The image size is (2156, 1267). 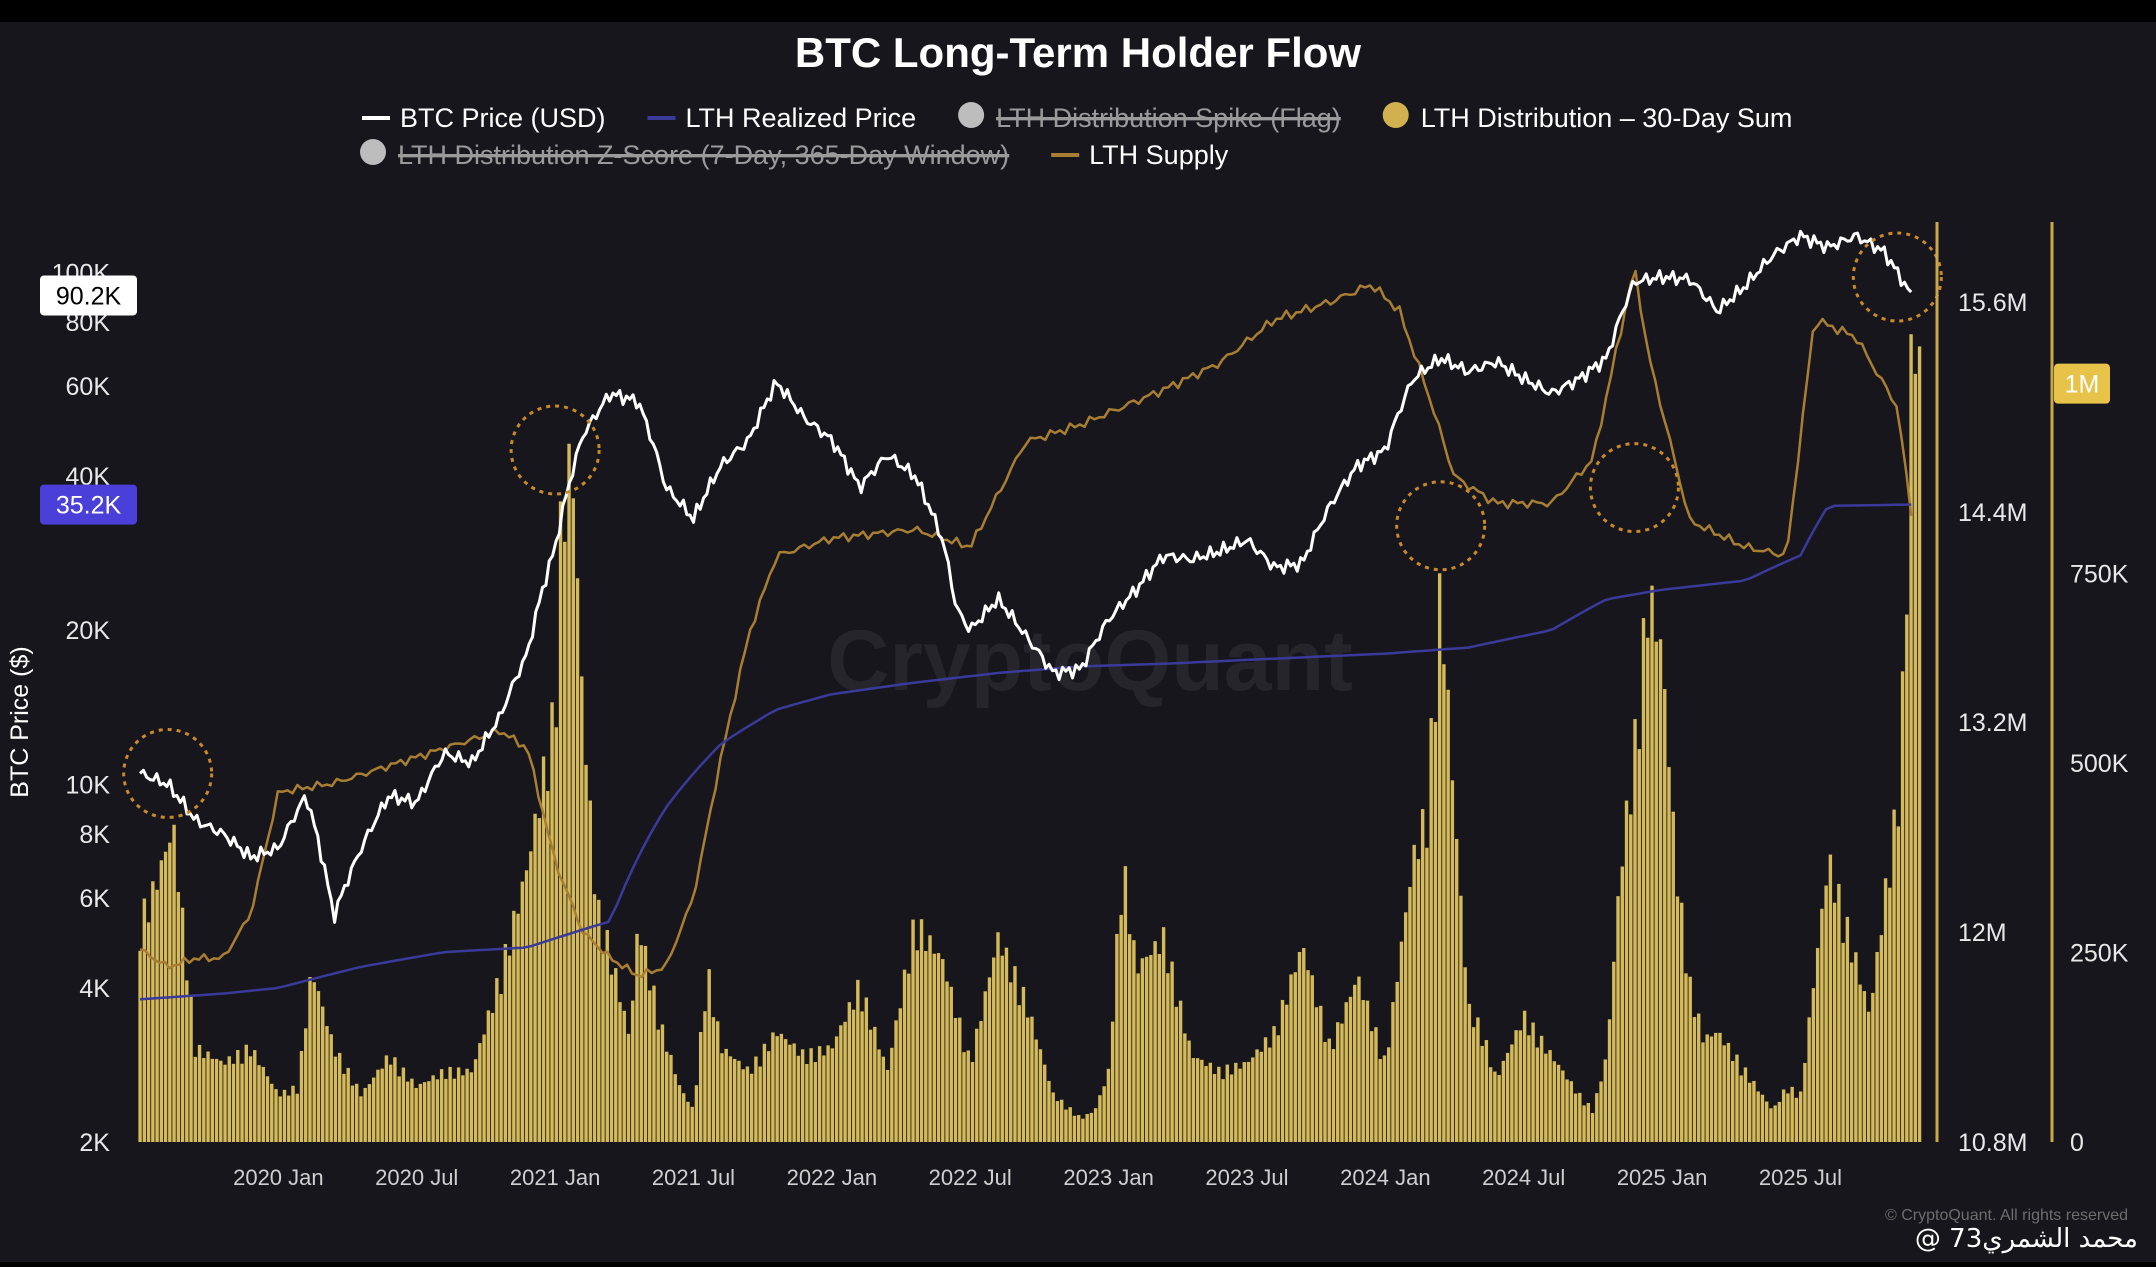 What do you see at coordinates (1982, 933) in the screenshot?
I see `y-supply-tick: 12M` at bounding box center [1982, 933].